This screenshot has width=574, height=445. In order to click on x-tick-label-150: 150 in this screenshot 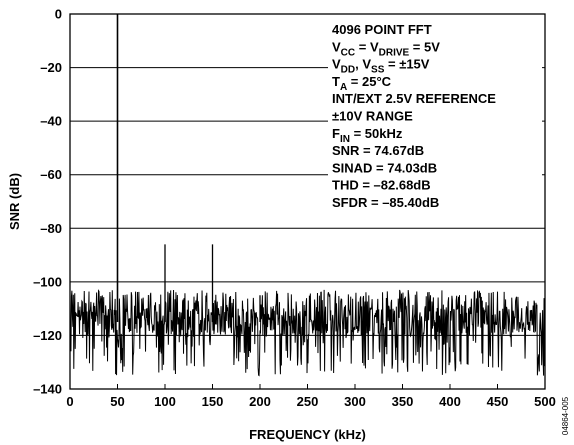, I will do `click(213, 401)`.